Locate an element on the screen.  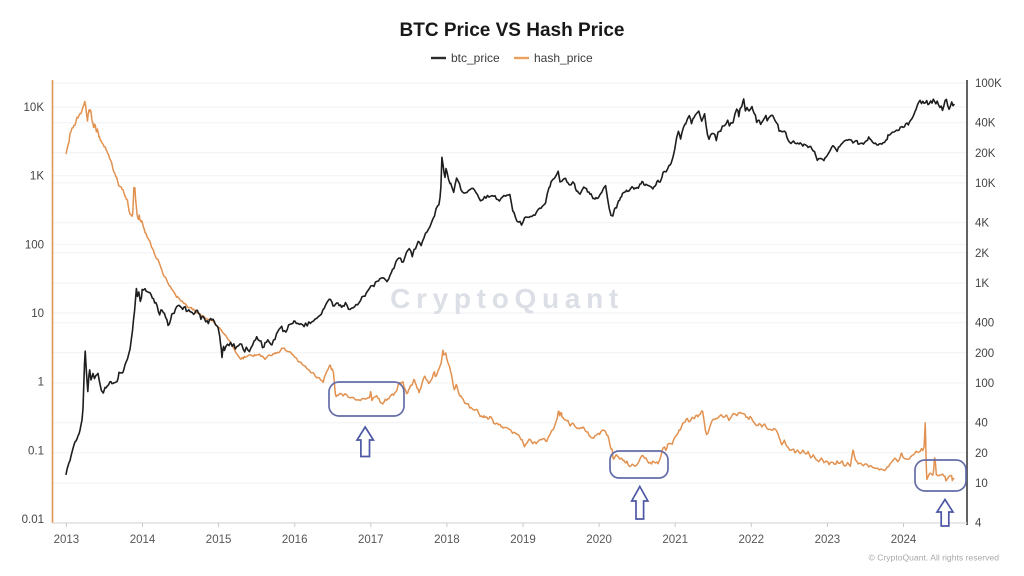
svg-text: 2020 is located at coordinates (599, 540).